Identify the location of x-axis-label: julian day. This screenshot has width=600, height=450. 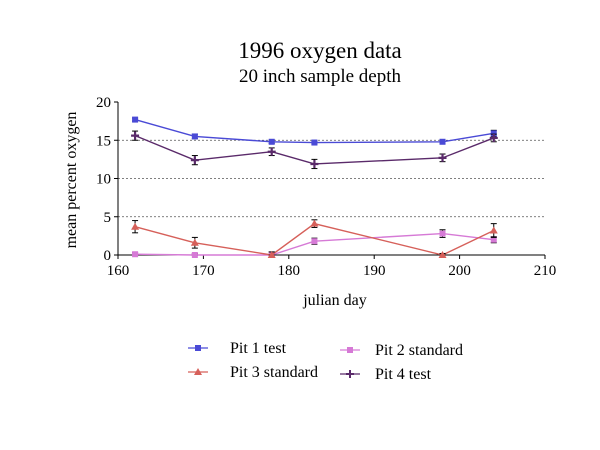
(334, 300).